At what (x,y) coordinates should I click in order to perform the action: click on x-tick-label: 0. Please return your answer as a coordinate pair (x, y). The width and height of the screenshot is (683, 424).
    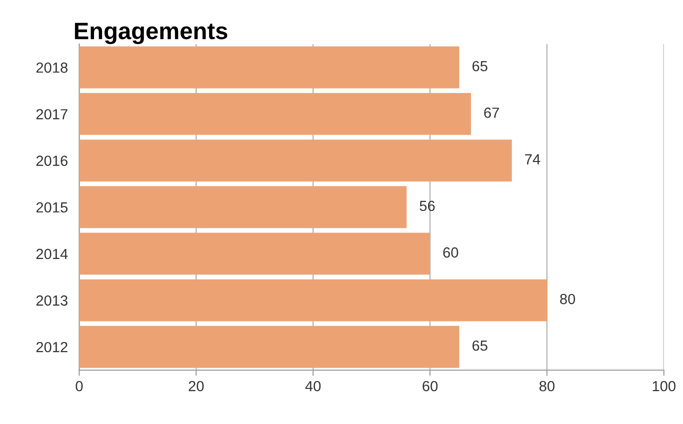
    Looking at the image, I should click on (79, 386).